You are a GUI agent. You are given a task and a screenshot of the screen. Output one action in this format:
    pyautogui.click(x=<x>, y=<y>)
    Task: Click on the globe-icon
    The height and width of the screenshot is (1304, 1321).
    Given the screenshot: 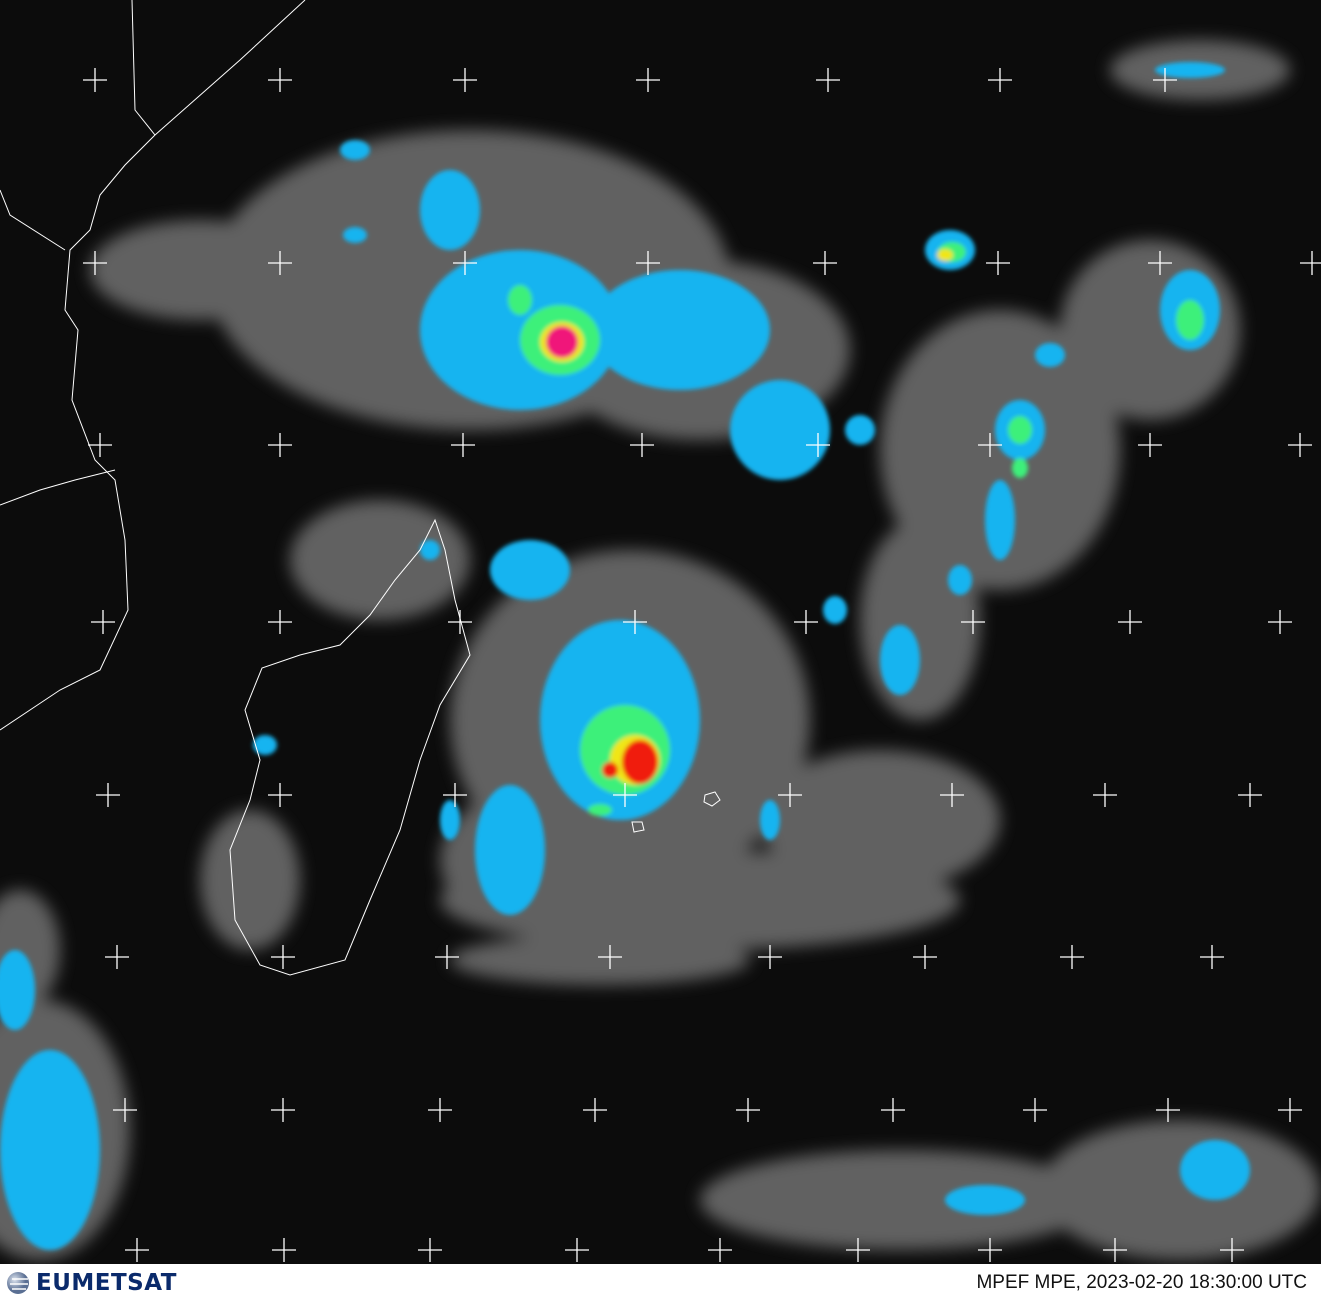 What is the action you would take?
    pyautogui.click(x=18, y=1283)
    